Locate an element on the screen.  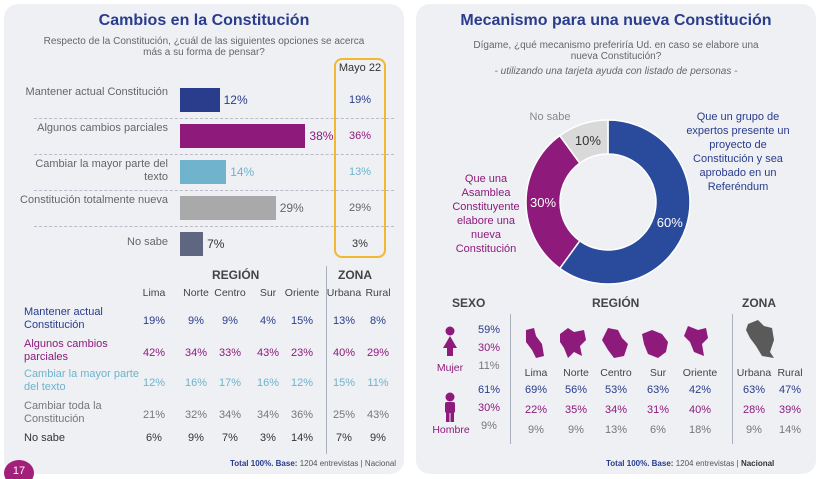
table-column-header: Sur is located at coordinates (268, 293).